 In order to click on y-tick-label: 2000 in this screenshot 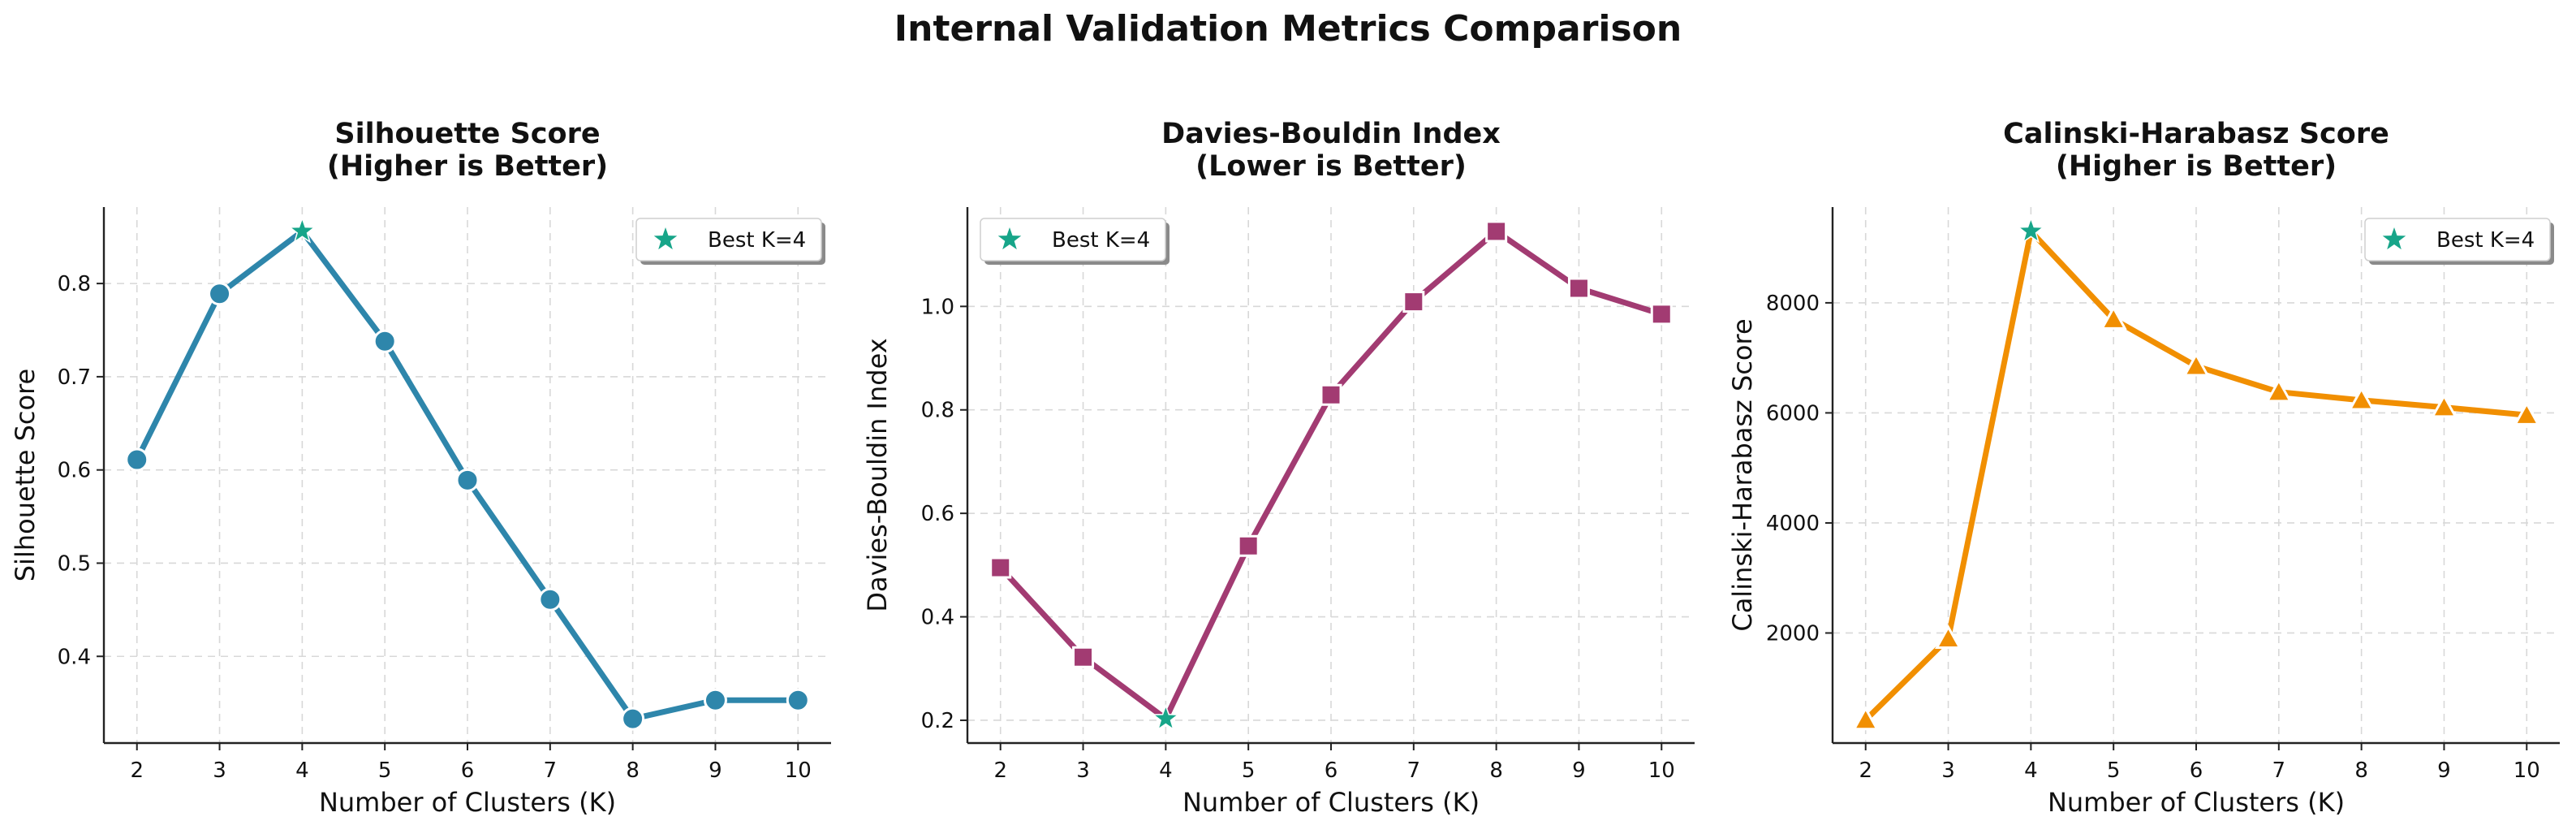, I will do `click(1793, 633)`.